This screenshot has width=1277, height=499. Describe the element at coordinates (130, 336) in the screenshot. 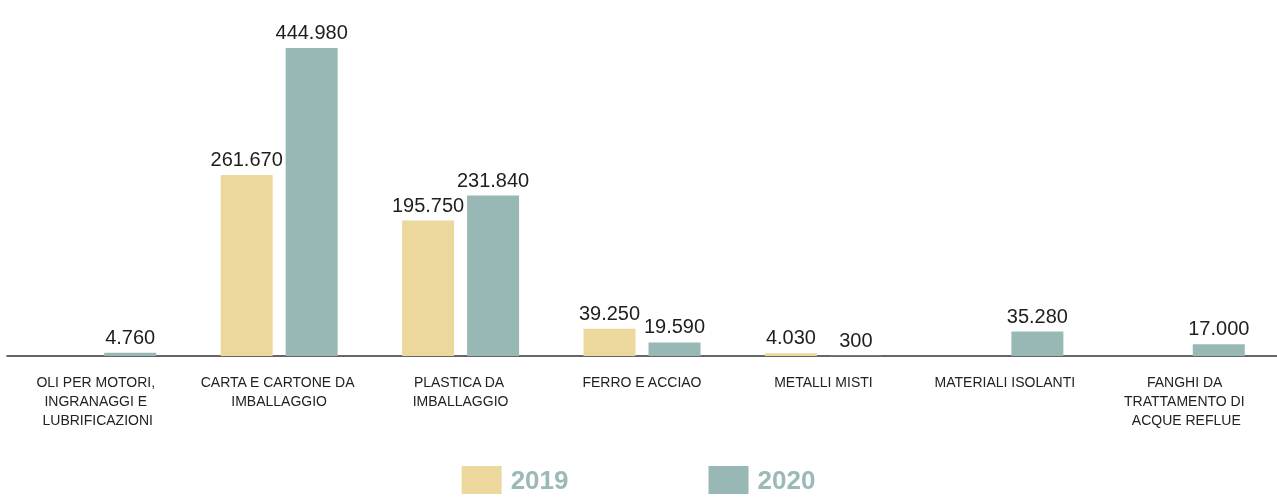

I see `data-label: 4.760` at that location.